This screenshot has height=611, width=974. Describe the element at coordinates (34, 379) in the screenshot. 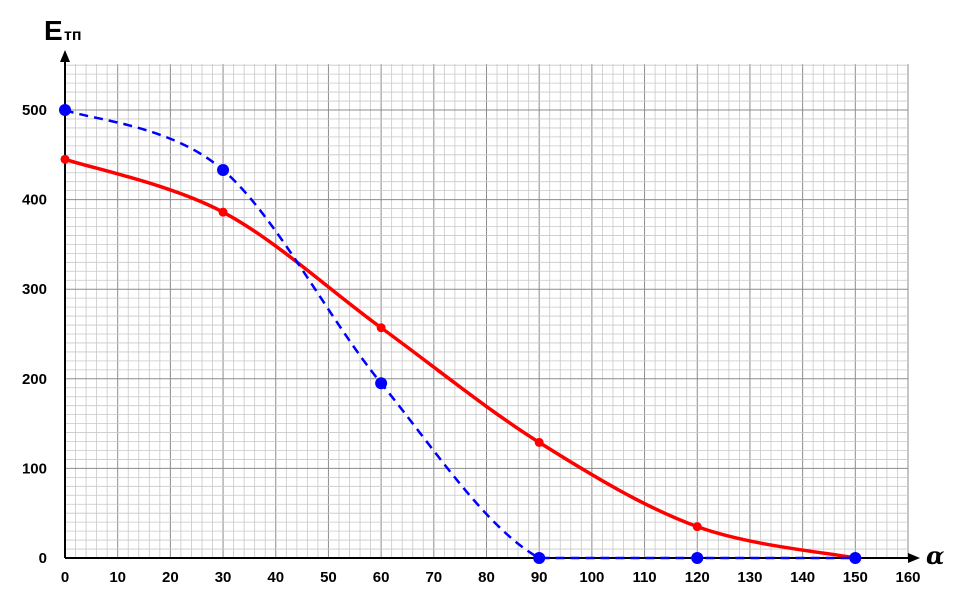

I see `y-tick-label: 200` at that location.